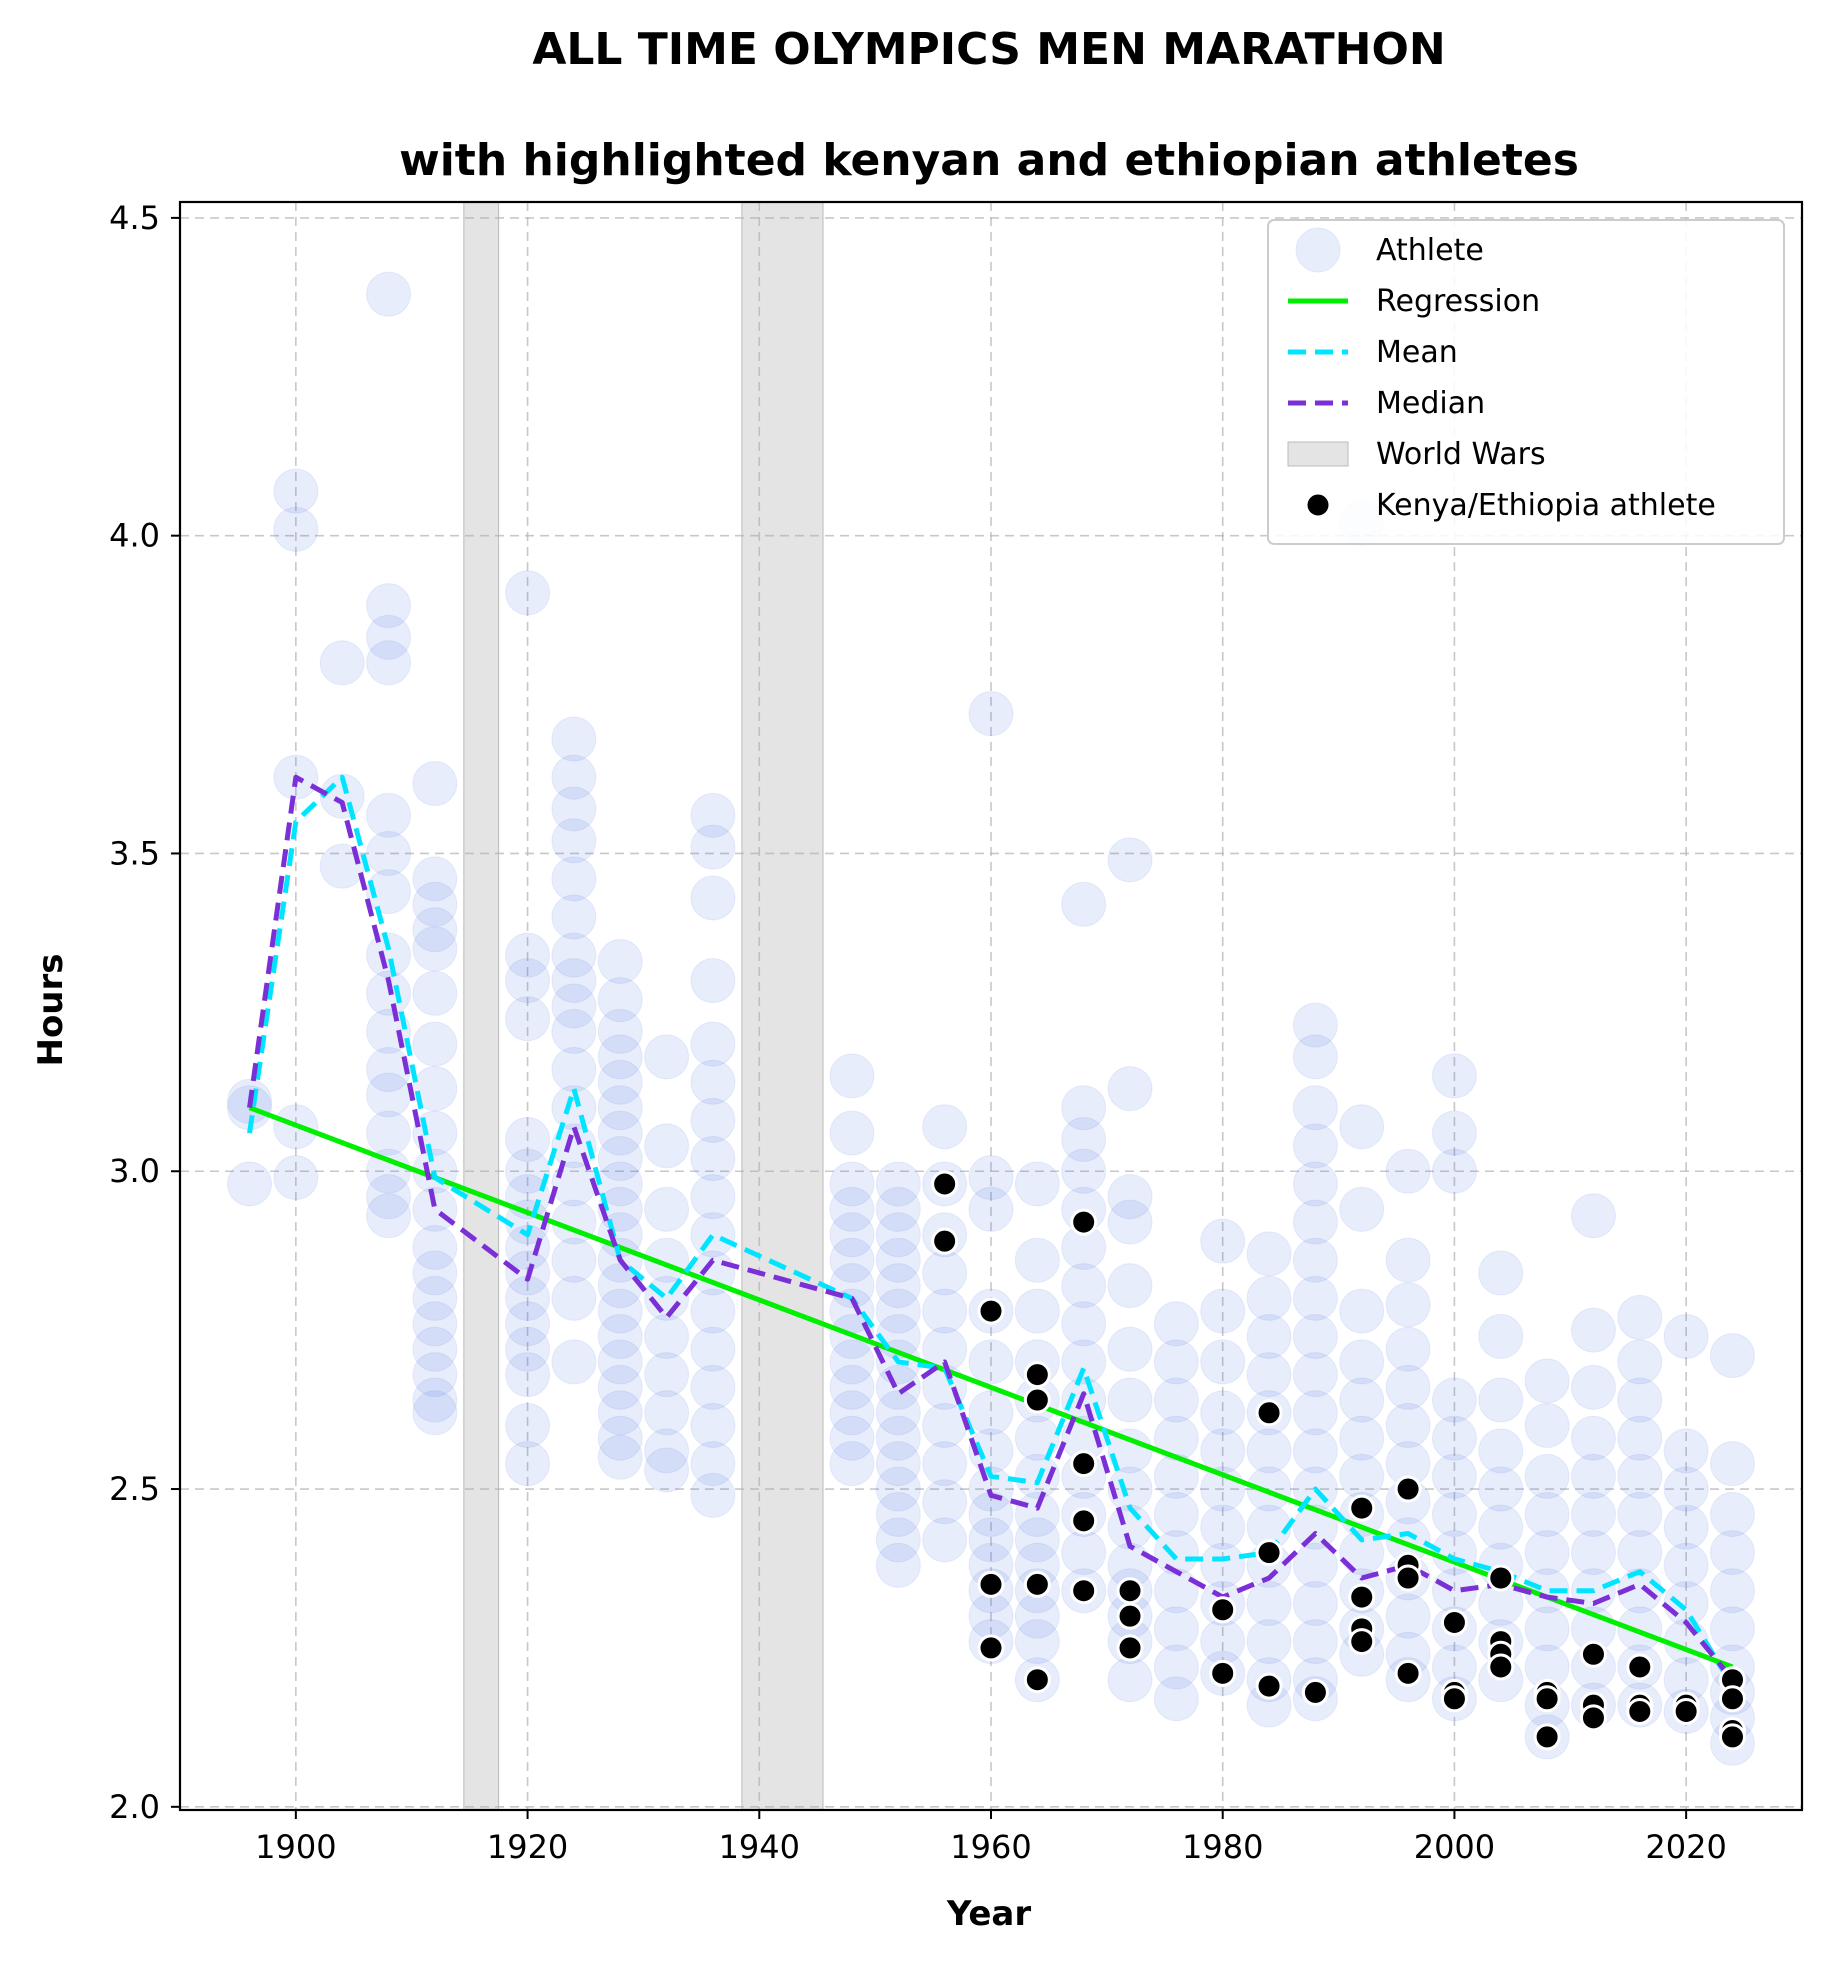 Image resolution: width=1839 pixels, height=1977 pixels. Describe the element at coordinates (1318, 250) in the screenshot. I see `legend-athlete-marker` at that location.